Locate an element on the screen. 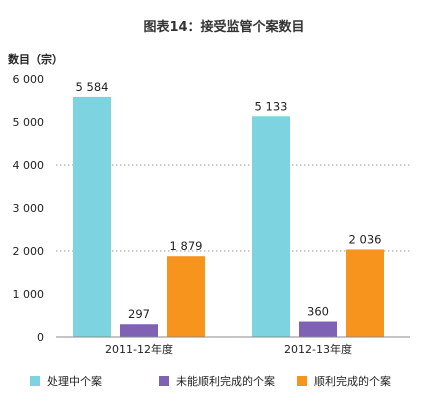 This screenshot has width=448, height=414. y-tick-label: 0 is located at coordinates (40, 337).